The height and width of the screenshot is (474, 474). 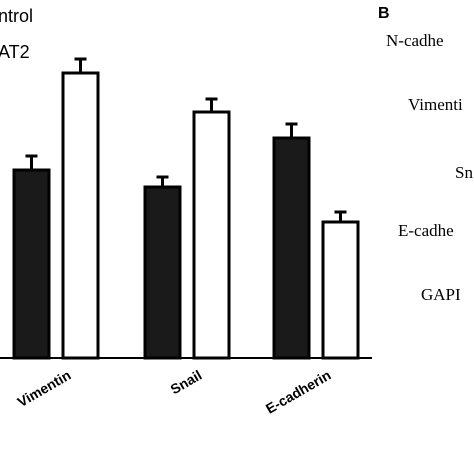 I want to click on x-tick-label: E-cadherin, so click(x=298, y=392).